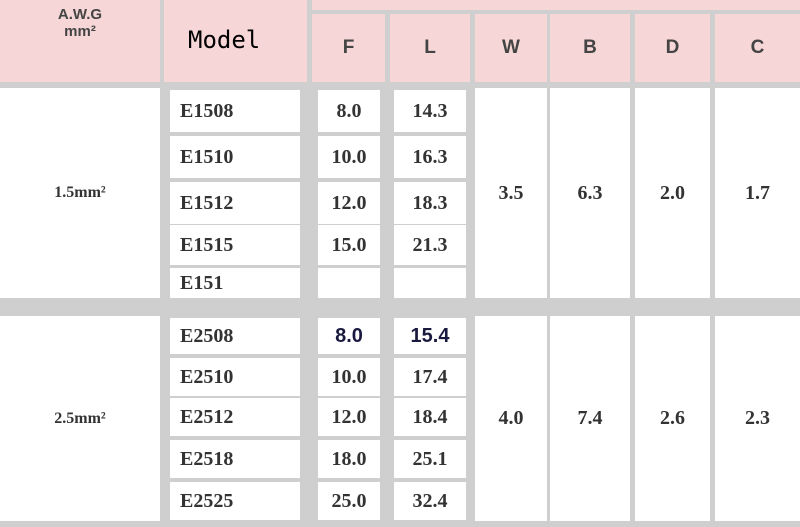 This screenshot has height=527, width=800. What do you see at coordinates (235, 283) in the screenshot?
I see `model-cell: E151` at bounding box center [235, 283].